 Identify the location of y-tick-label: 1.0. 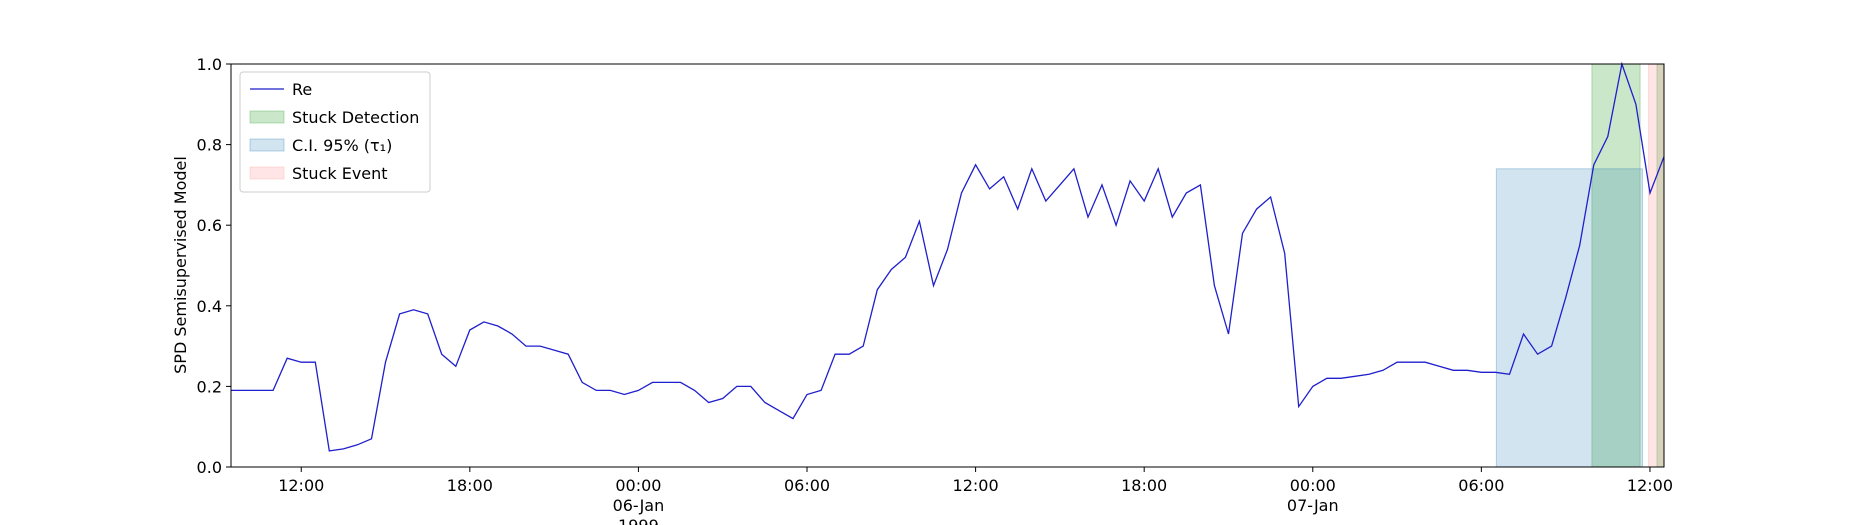
(209, 64).